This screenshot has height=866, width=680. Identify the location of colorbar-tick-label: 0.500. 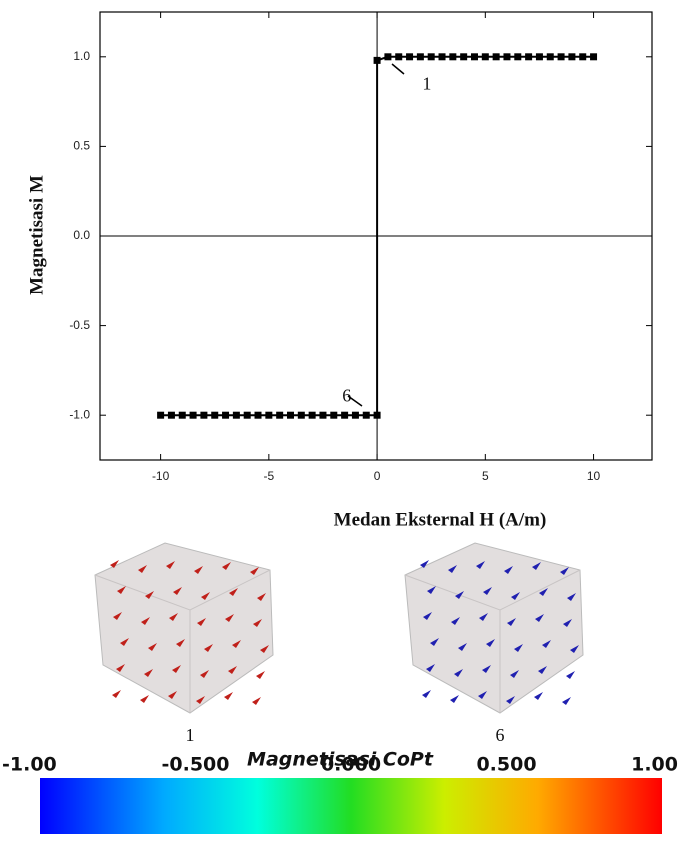
(506, 765).